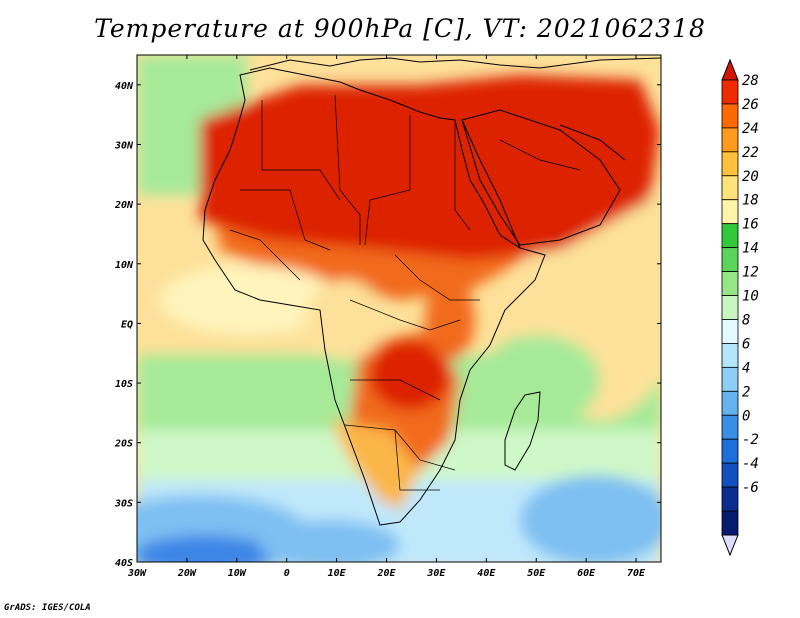 This screenshot has height=618, width=800. What do you see at coordinates (436, 573) in the screenshot?
I see `lon-tick-label: 30E` at bounding box center [436, 573].